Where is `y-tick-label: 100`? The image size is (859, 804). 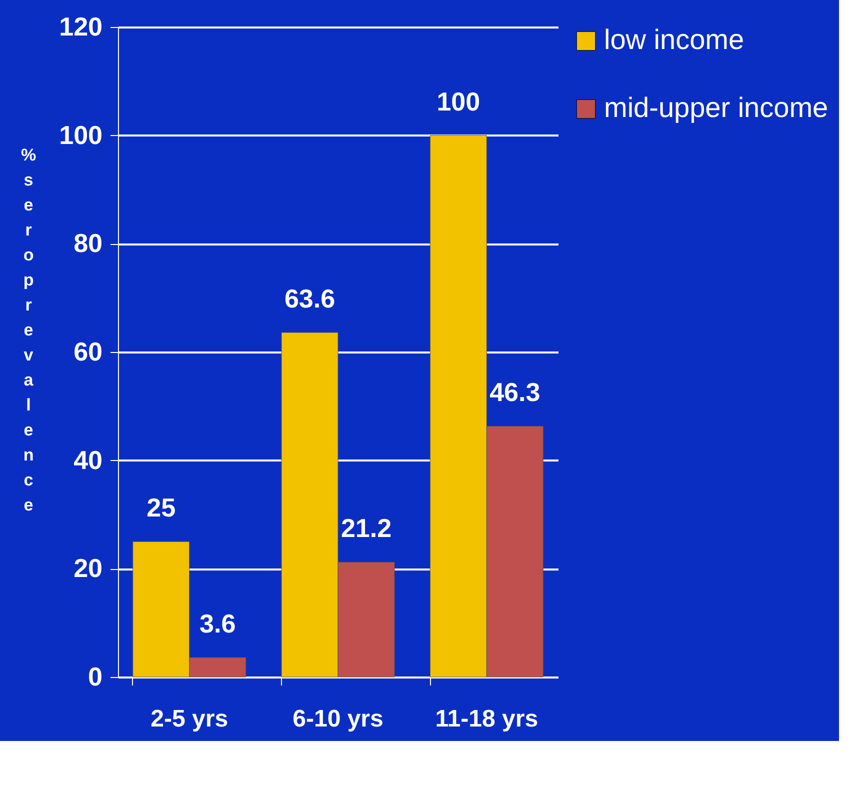
y-tick-label: 100 is located at coordinates (80, 135).